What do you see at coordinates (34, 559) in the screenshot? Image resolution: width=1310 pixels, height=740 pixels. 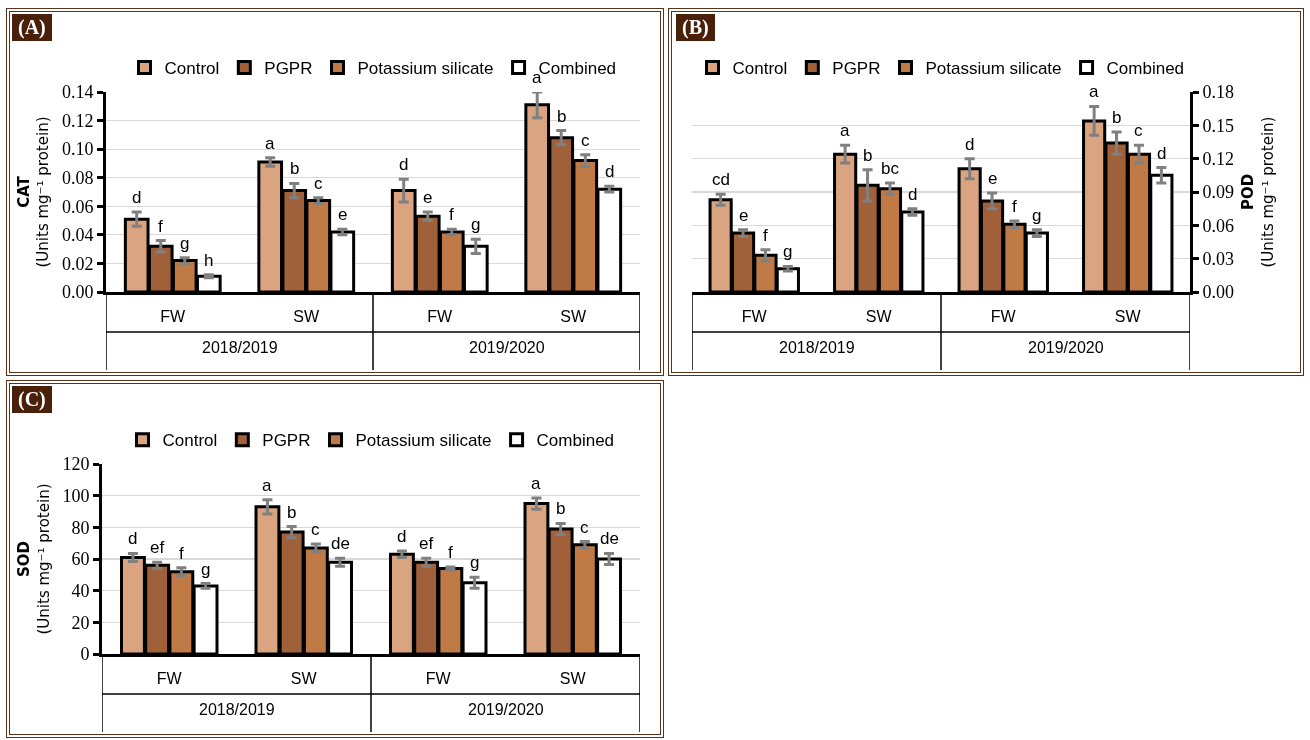 I see `y-axis-title: SOD (Units mg⁻¹ protein)` at bounding box center [34, 559].